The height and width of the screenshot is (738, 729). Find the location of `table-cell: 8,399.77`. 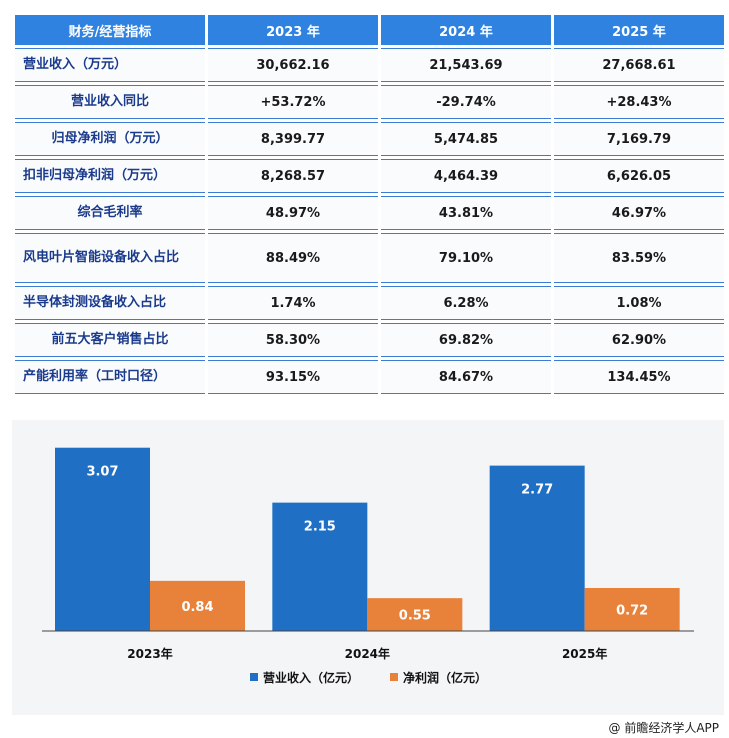

table-cell: 8,399.77 is located at coordinates (293, 139).